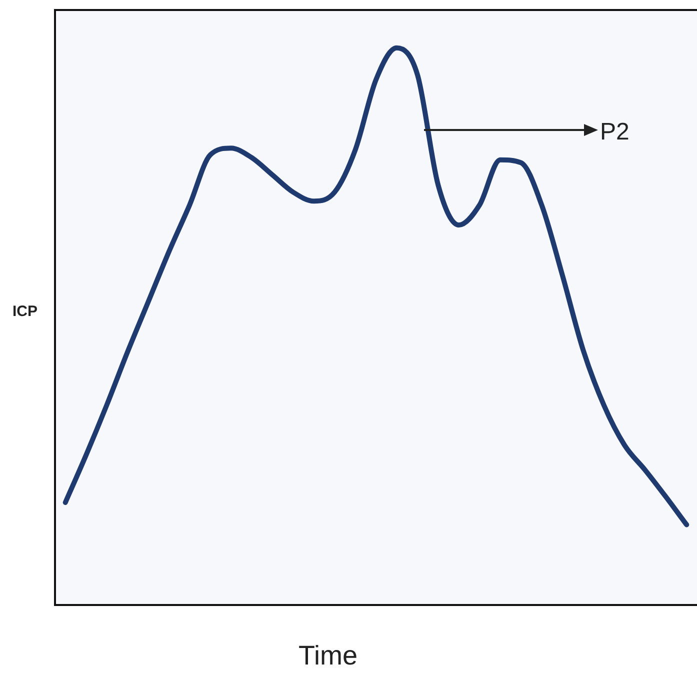 The height and width of the screenshot is (673, 697). I want to click on annotation: P2, so click(615, 132).